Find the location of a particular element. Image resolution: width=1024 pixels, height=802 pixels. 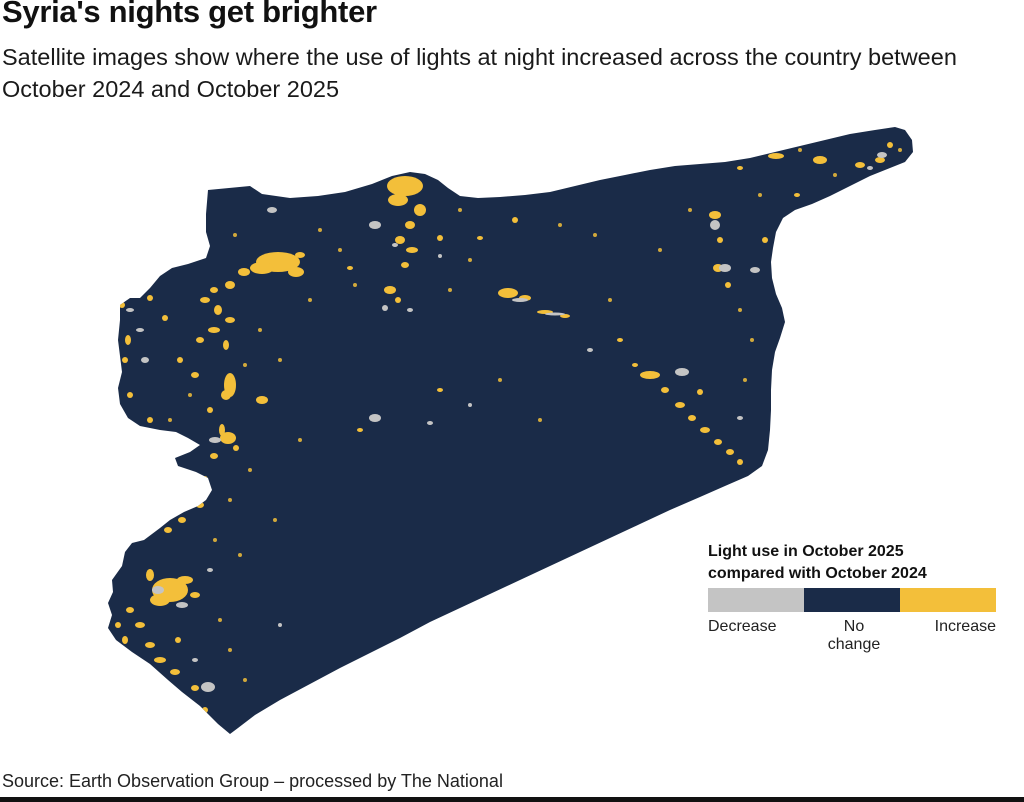

legend-title-line1: Light use in October 2025 is located at coordinates (806, 551).